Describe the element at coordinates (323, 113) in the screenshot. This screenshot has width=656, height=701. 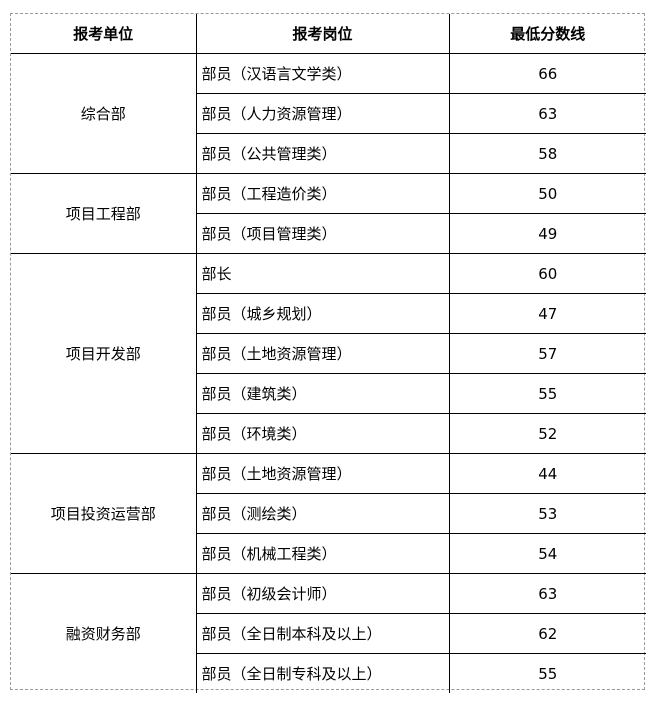
I see `position-cell: 部员（人力资源管理）` at that location.